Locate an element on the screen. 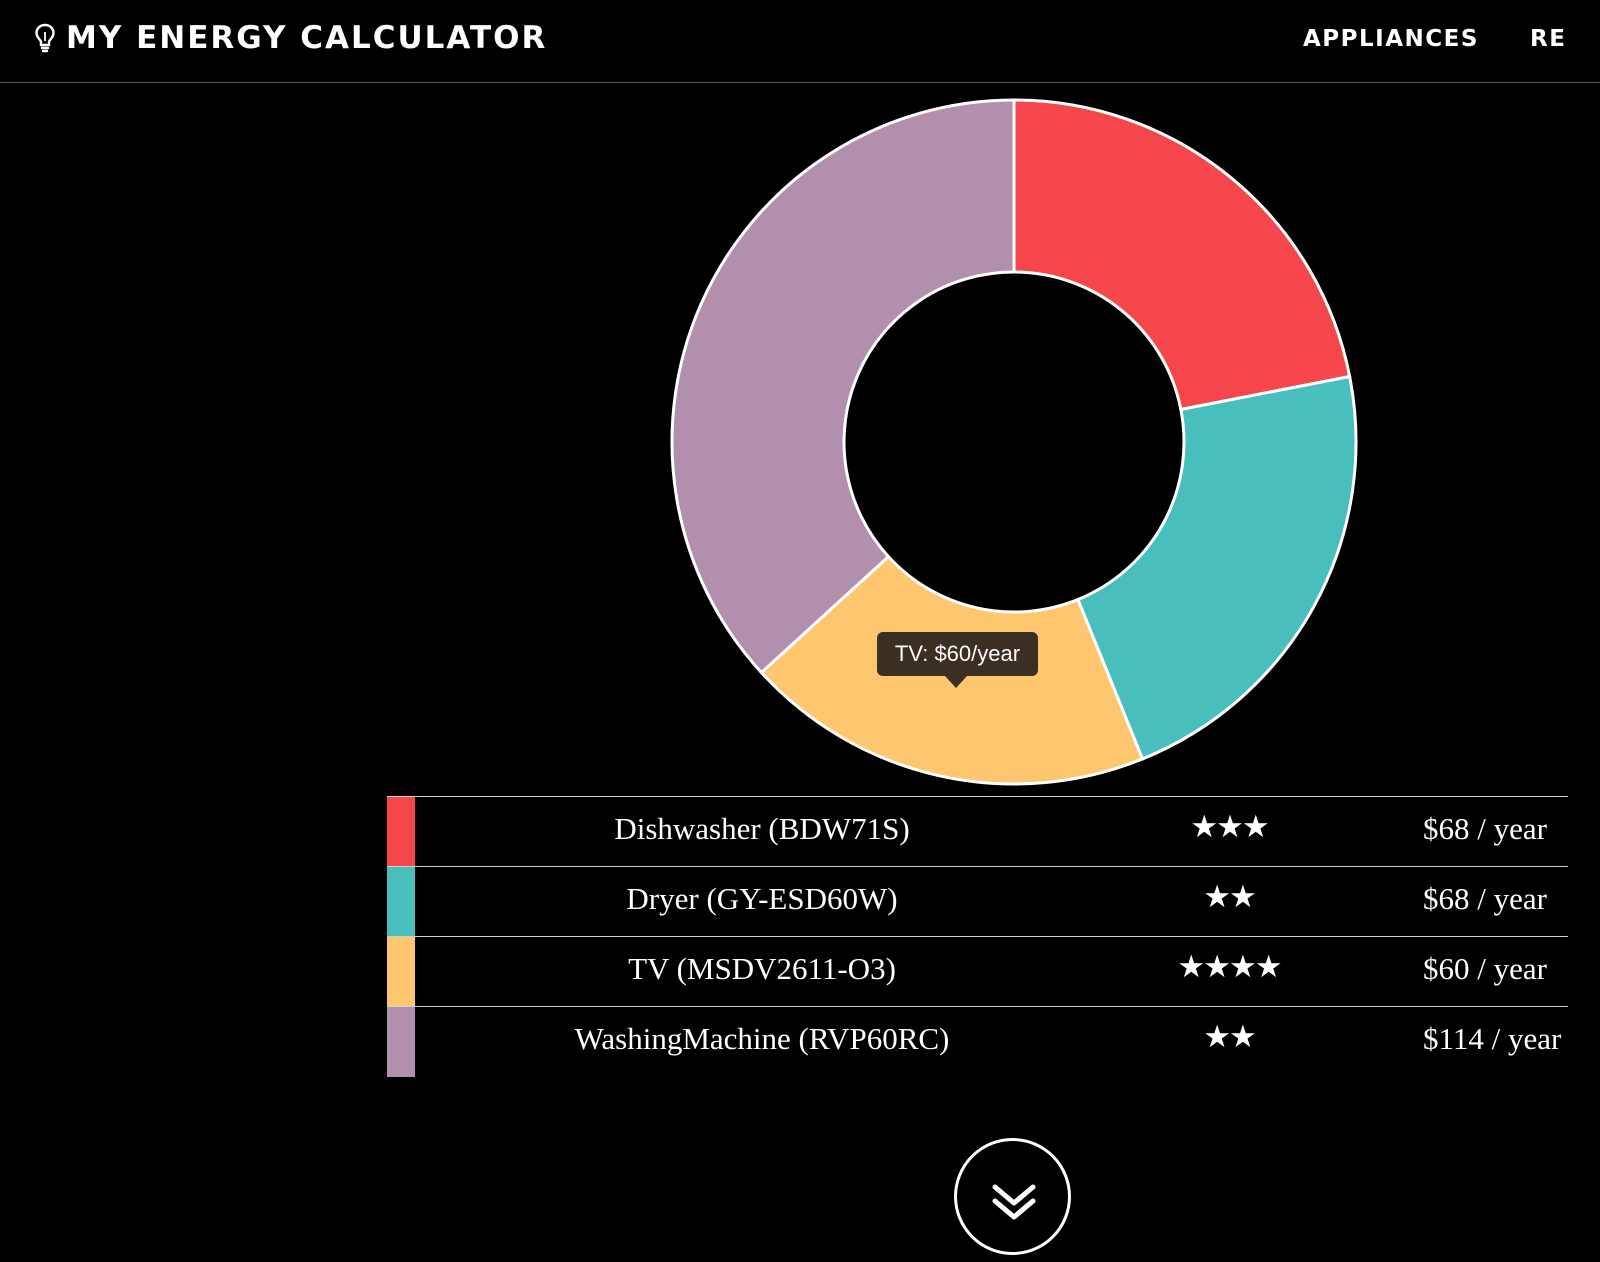 This screenshot has height=1262, width=1600. double-chevron-down-icon is located at coordinates (1014, 1202).